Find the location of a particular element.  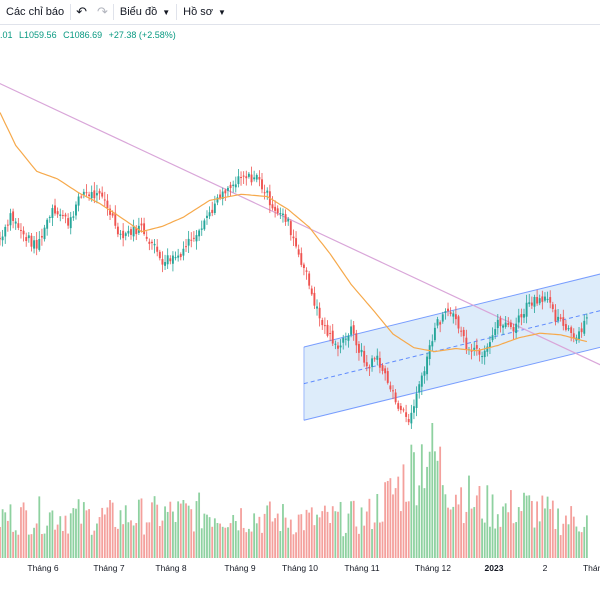

indicators-button: Các chỉ báo is located at coordinates (35, 12).